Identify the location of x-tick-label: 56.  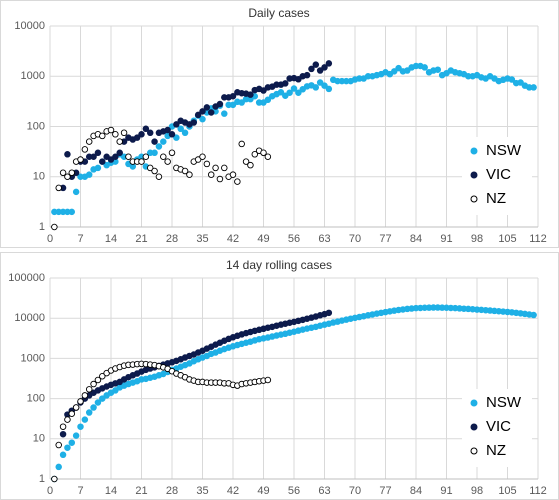
(294, 239).